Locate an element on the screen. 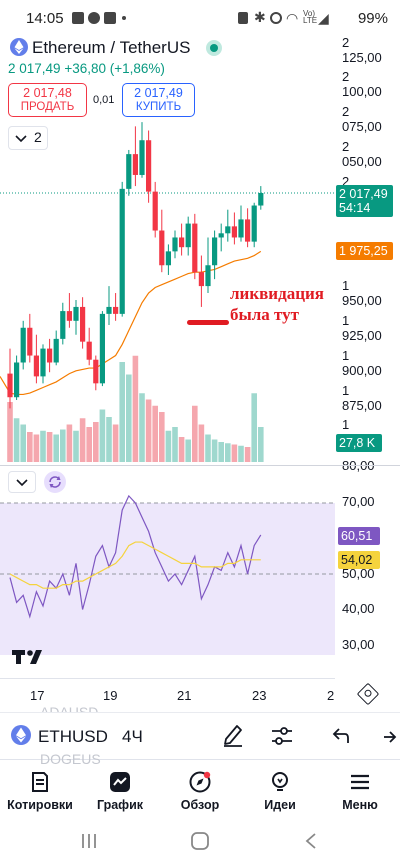  undo-icon is located at coordinates (340, 735).